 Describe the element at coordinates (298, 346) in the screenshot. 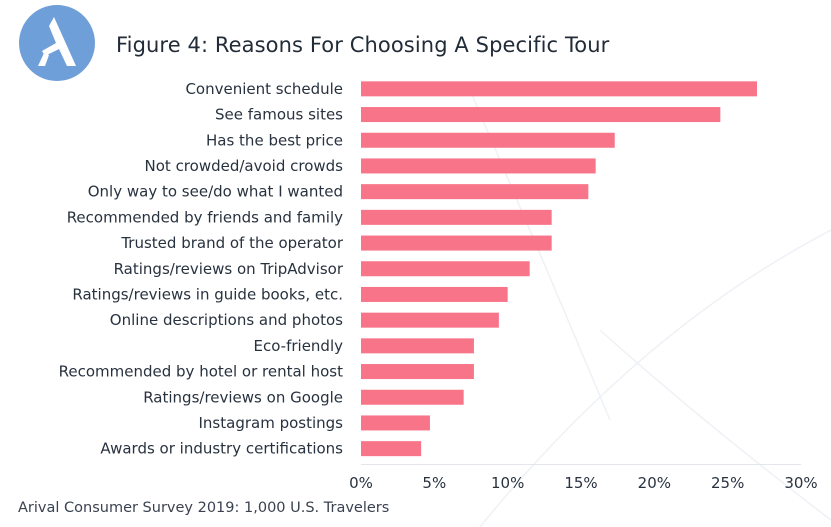

I see `category-label: Eco-friendly` at that location.